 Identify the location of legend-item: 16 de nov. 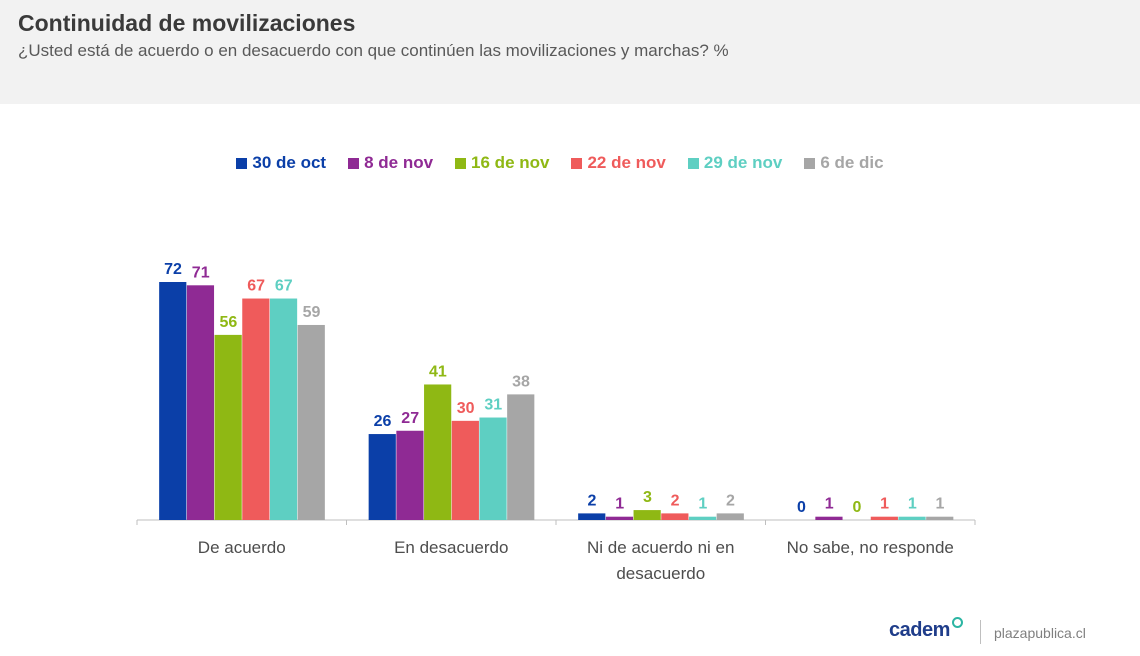
(502, 163).